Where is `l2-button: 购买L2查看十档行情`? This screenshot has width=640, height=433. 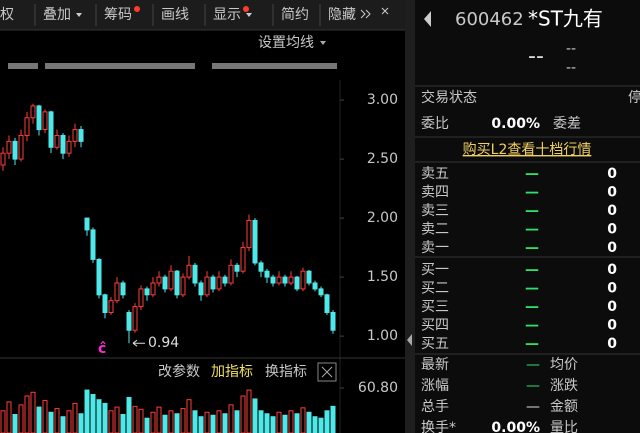 l2-button: 购买L2查看十档行情 is located at coordinates (527, 150).